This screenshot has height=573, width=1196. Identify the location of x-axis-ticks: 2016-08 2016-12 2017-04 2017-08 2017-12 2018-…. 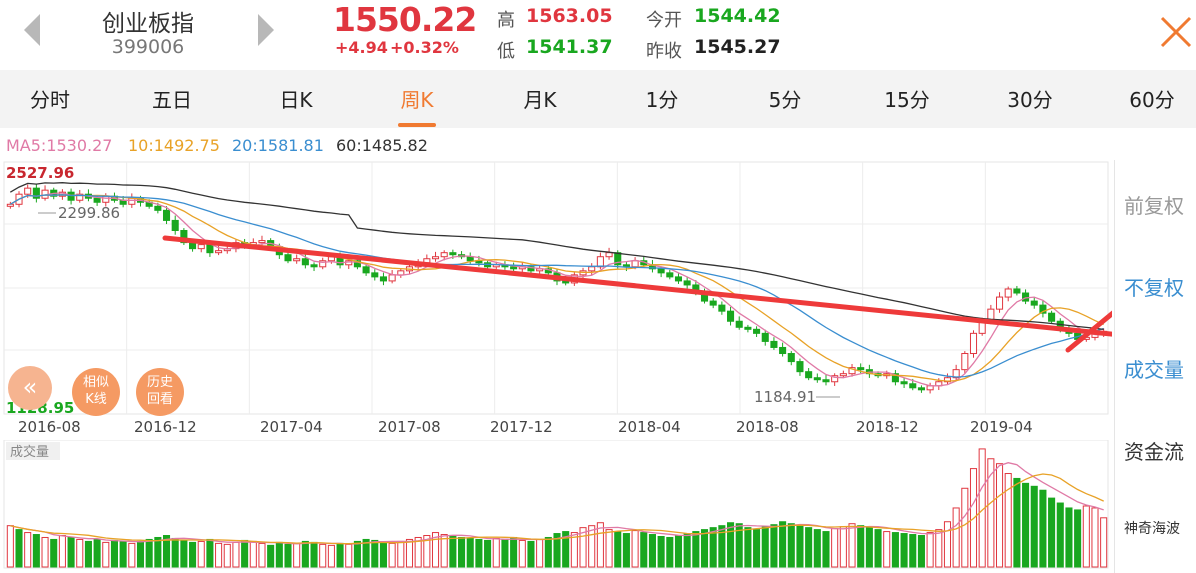
(525, 427).